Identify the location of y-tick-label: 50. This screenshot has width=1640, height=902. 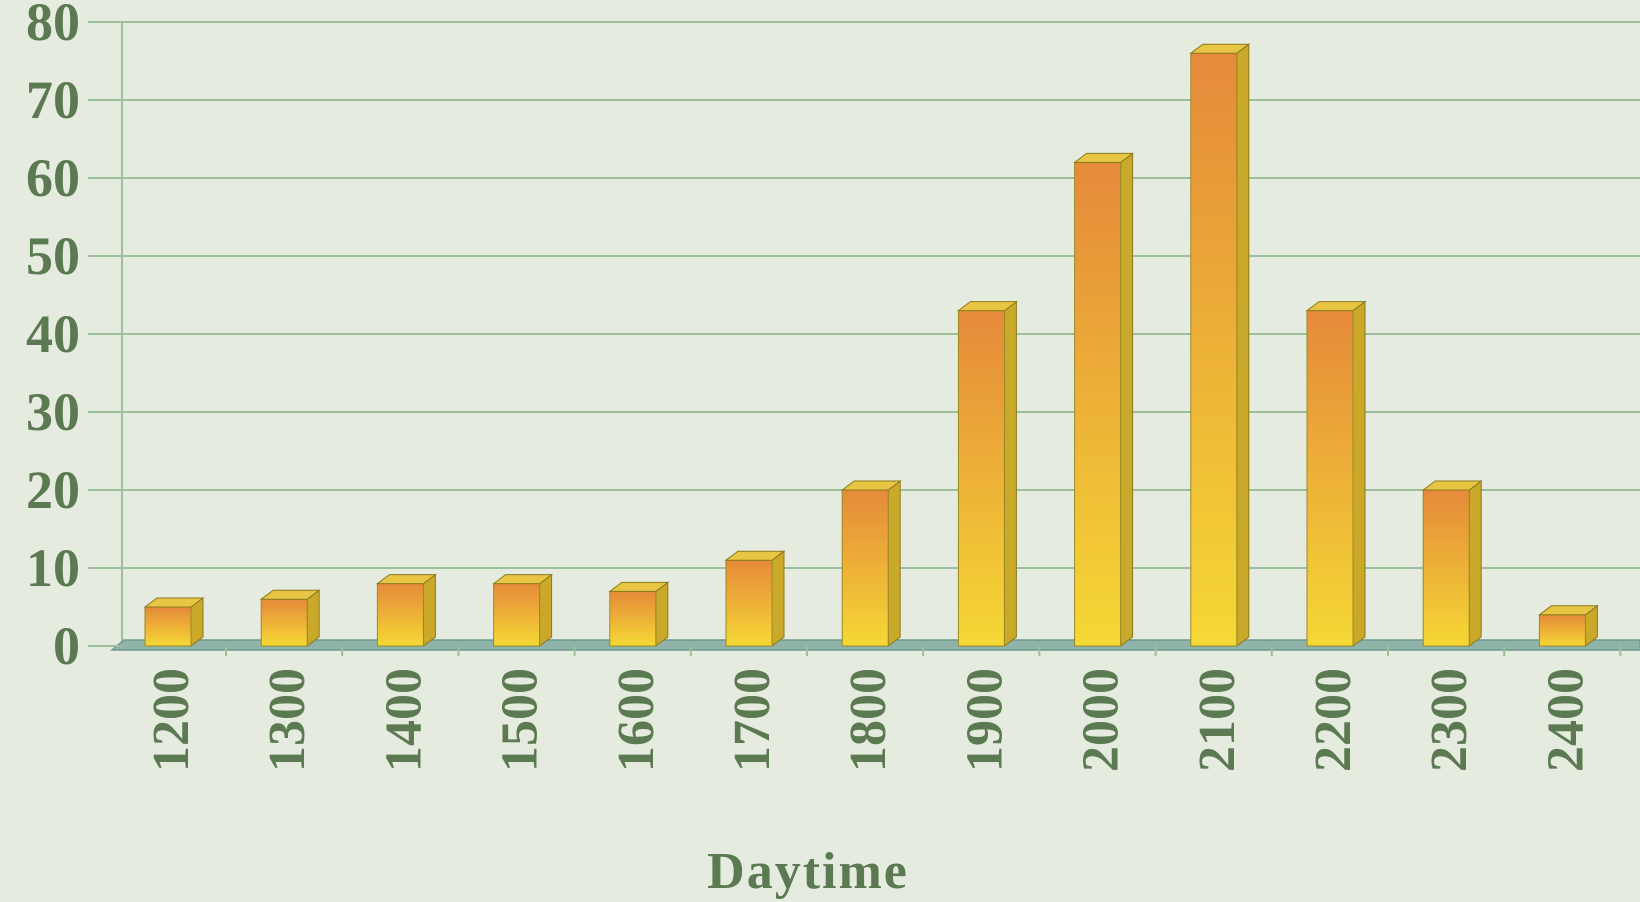
(53, 256).